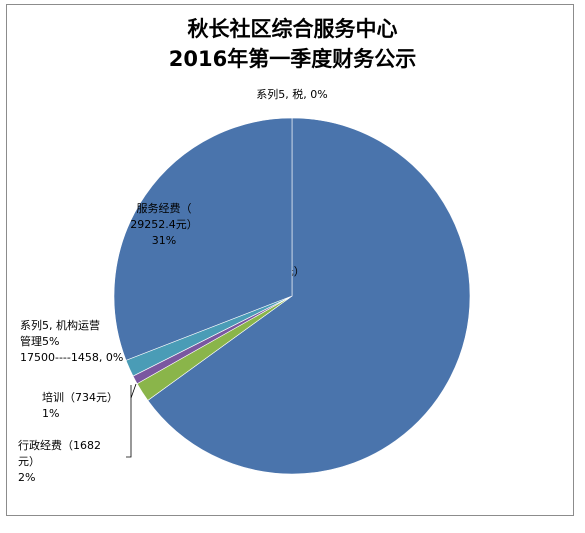 The height and width of the screenshot is (533, 585). Describe the element at coordinates (164, 224) in the screenshot. I see `slice-label-4: 服务经费（ 29252.4元） 31%` at that location.